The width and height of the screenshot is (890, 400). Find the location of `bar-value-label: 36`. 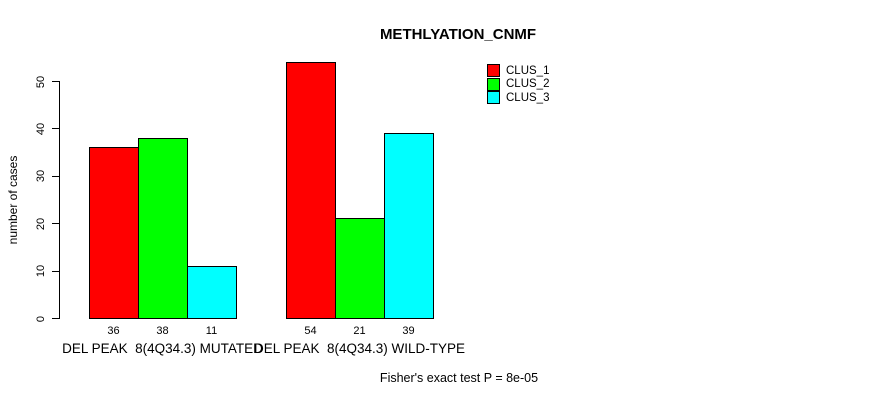

bar-value-label: 36 is located at coordinates (113, 331).